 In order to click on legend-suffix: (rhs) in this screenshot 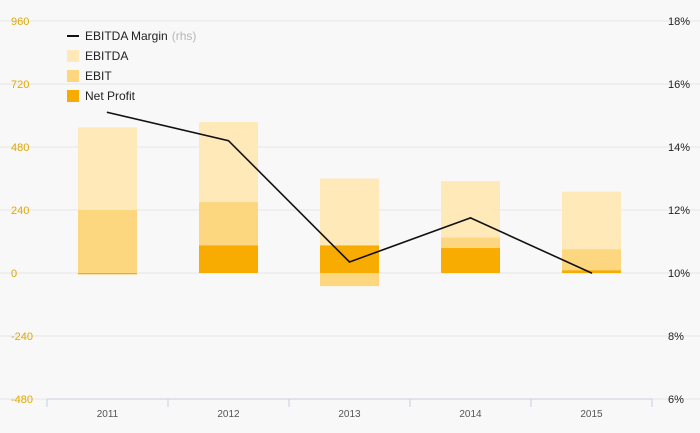, I will do `click(184, 36)`.